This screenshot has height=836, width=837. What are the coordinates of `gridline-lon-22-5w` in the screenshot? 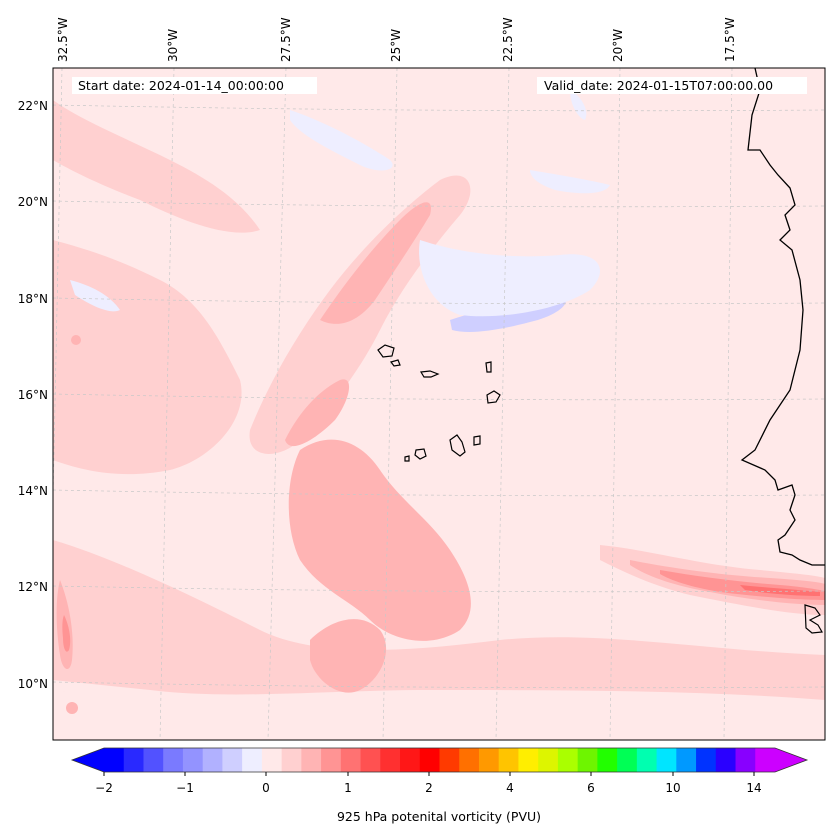 It's located at (502, 404).